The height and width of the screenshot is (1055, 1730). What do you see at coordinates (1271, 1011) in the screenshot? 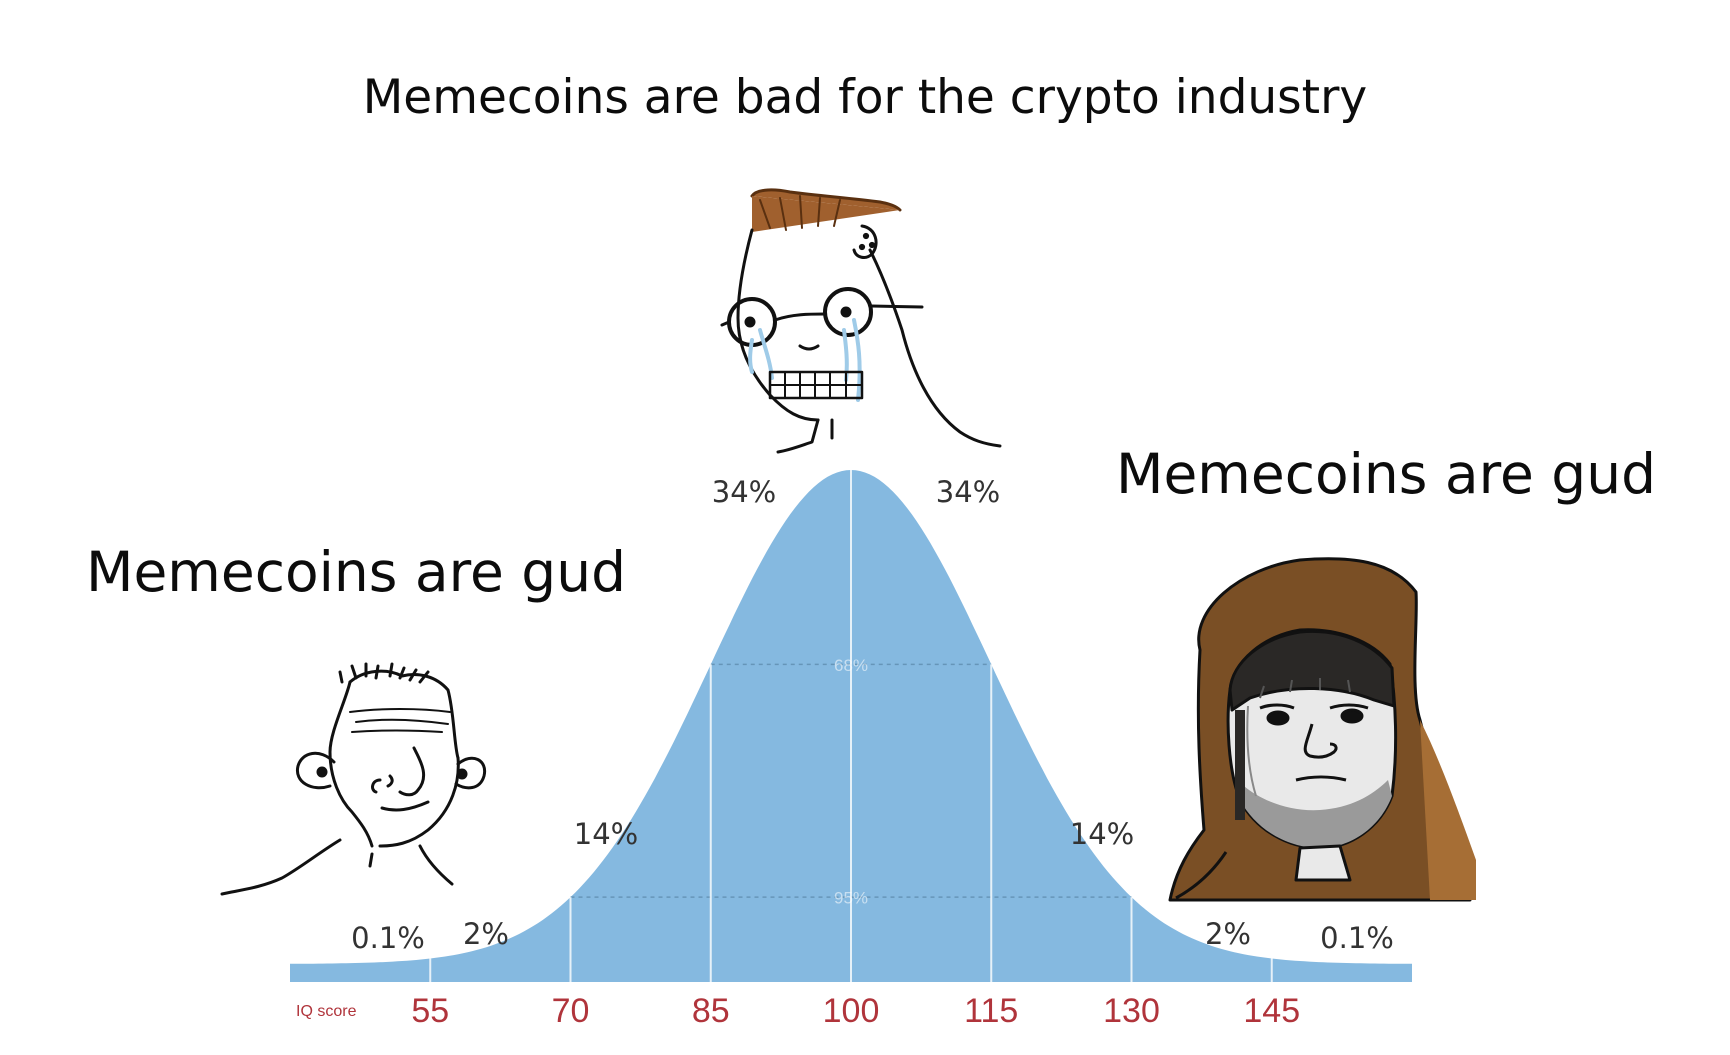
I see `tick-label: 145` at bounding box center [1271, 1011].